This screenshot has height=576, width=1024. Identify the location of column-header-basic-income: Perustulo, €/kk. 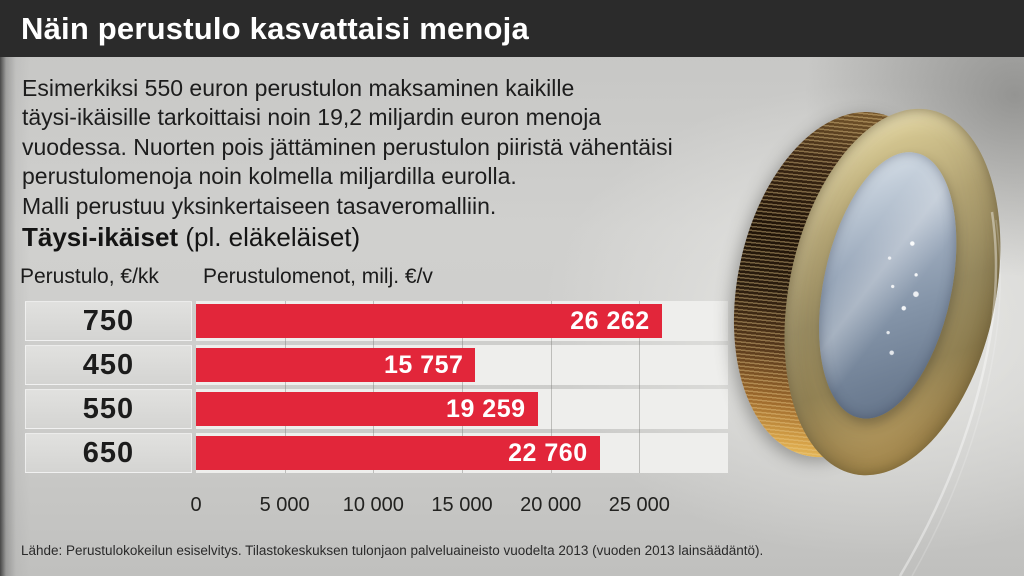
(89, 276).